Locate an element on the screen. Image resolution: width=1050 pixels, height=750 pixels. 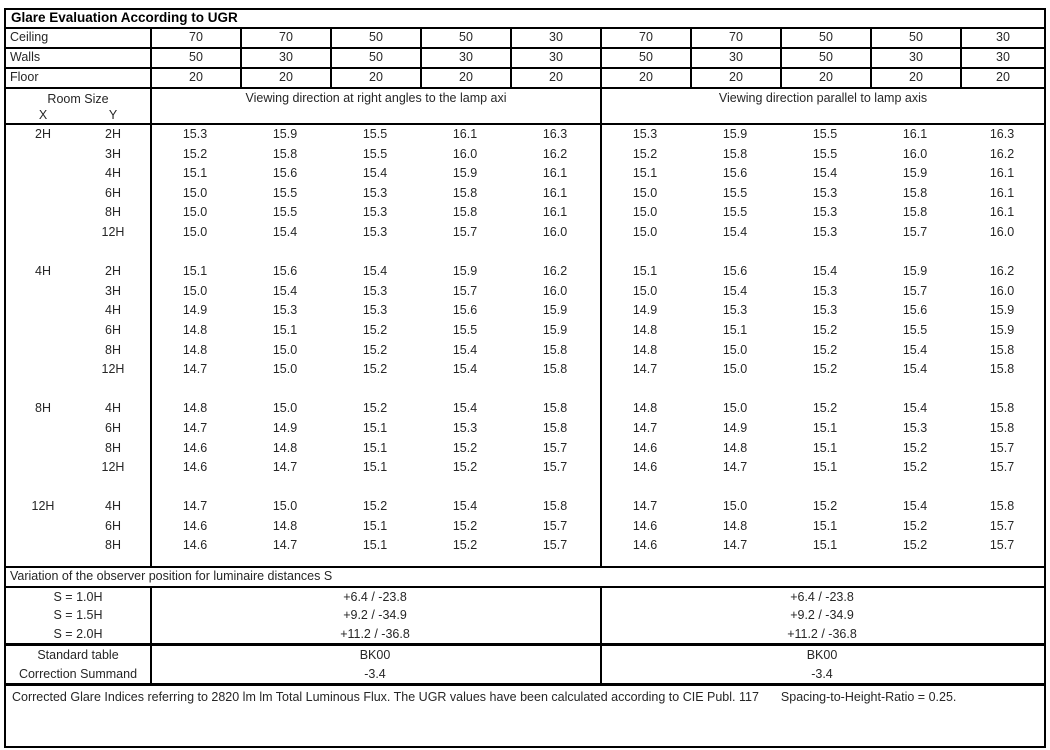
ugr-values-parallel: 14.9 15.3 15.3 15.6 15.9 is located at coordinates (822, 311).